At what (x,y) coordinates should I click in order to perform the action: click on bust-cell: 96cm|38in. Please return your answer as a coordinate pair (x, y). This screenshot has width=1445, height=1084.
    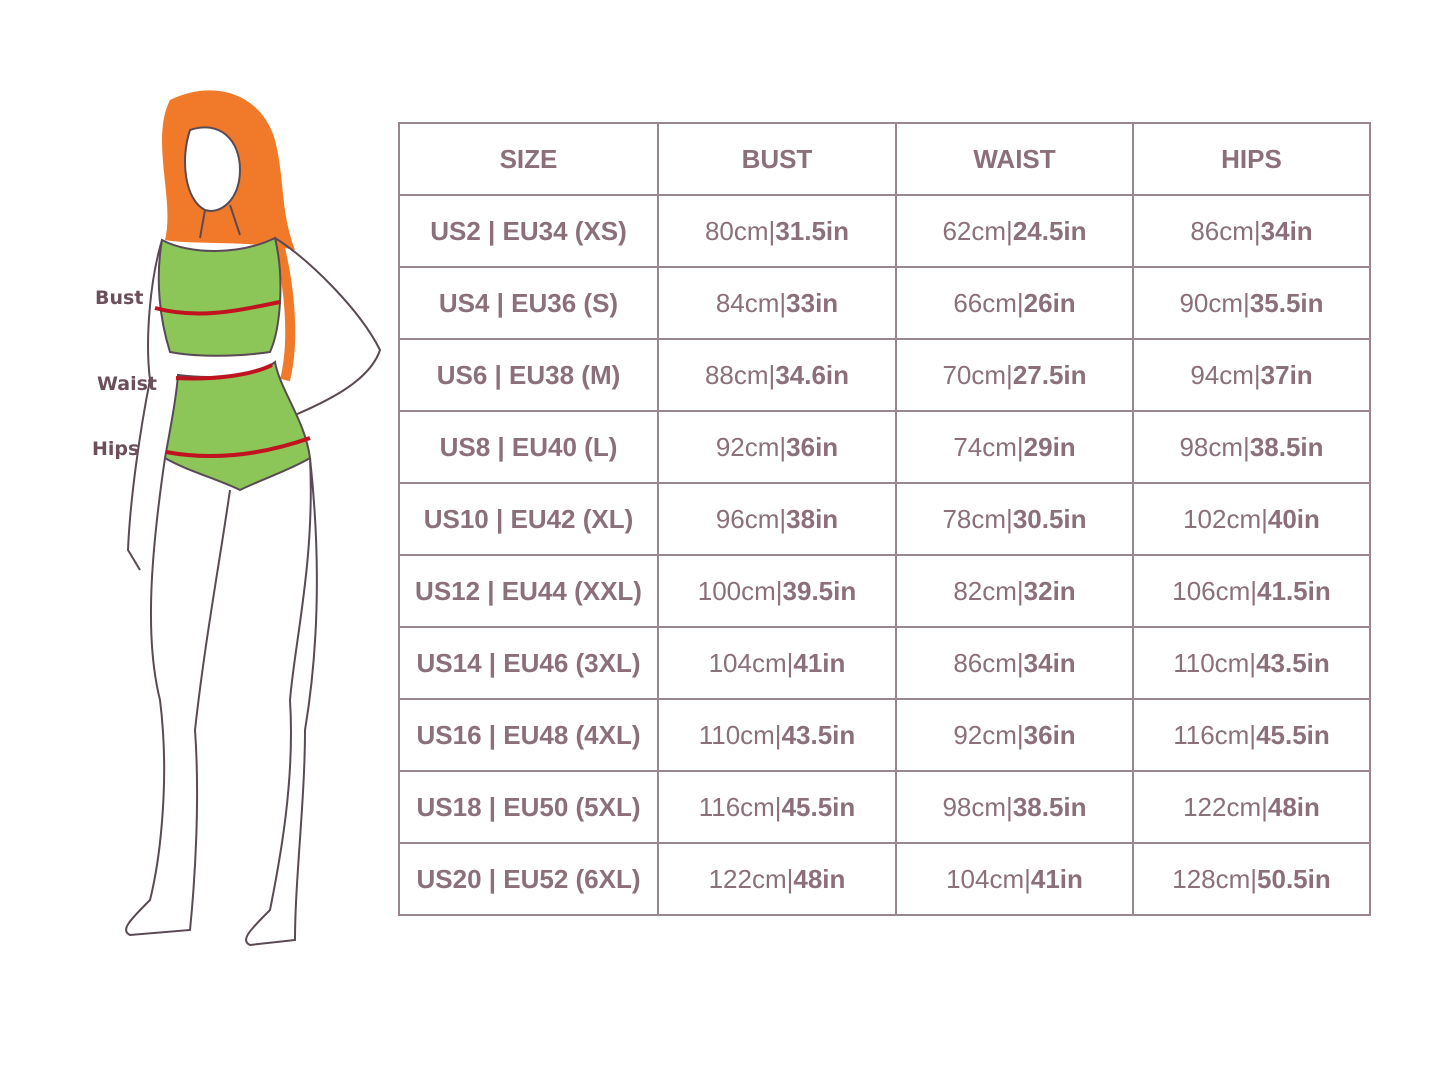
    Looking at the image, I should click on (777, 519).